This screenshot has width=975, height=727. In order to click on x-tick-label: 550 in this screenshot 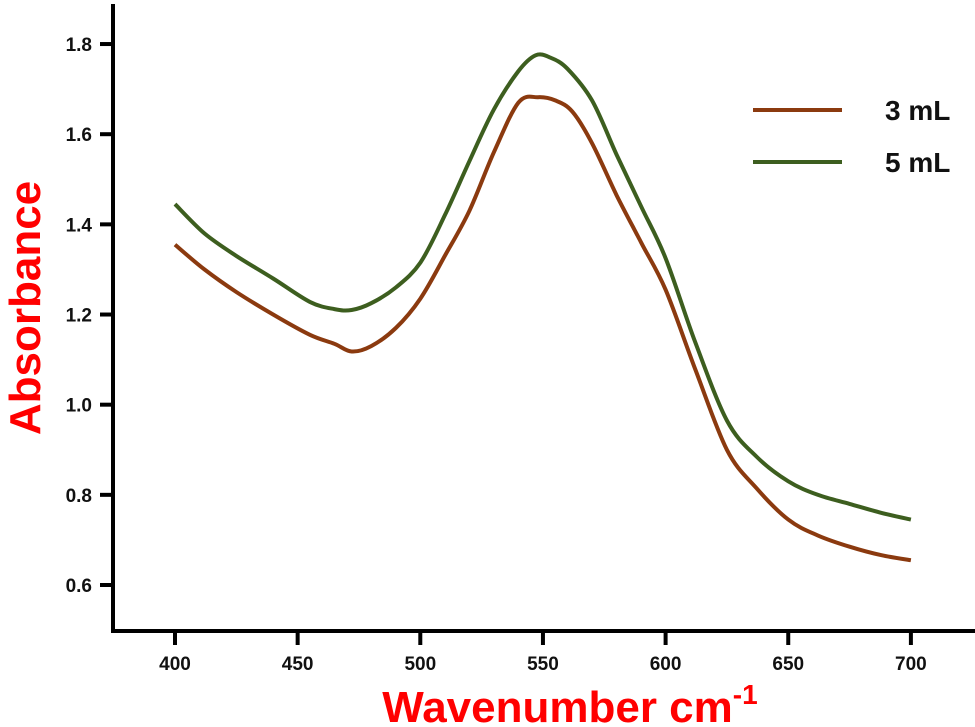, I will do `click(543, 664)`.